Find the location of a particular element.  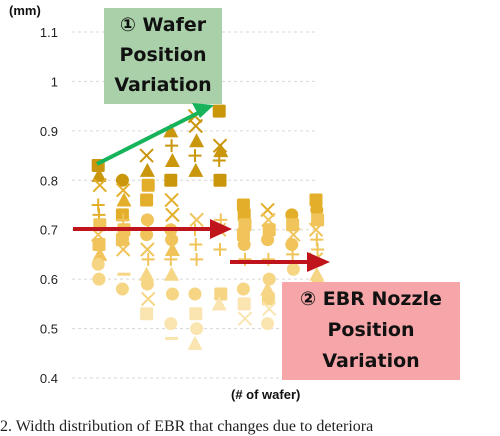

x-axis-label: (# of wafer) is located at coordinates (265, 394).